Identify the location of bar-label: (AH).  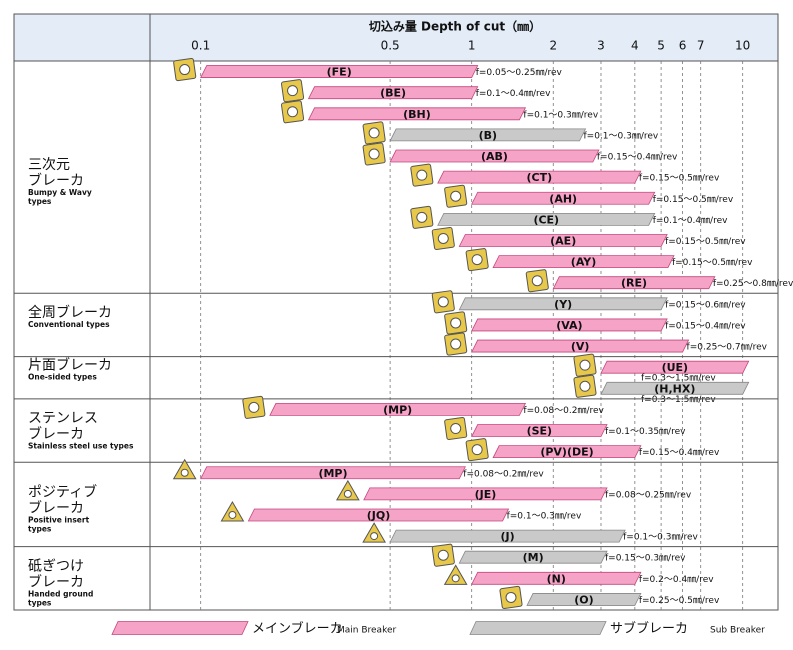
(563, 198).